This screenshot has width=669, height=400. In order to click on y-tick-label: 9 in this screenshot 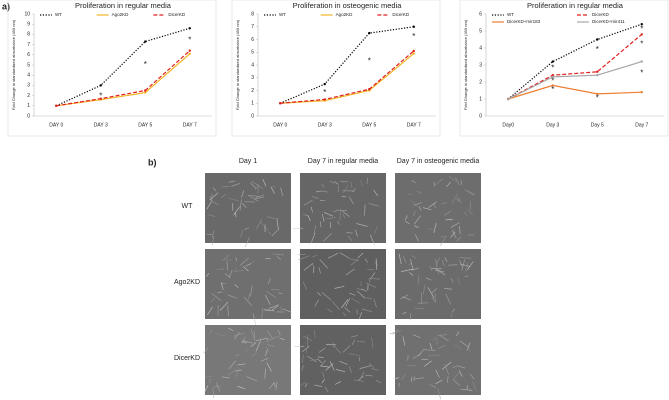, I will do `click(28, 25)`.